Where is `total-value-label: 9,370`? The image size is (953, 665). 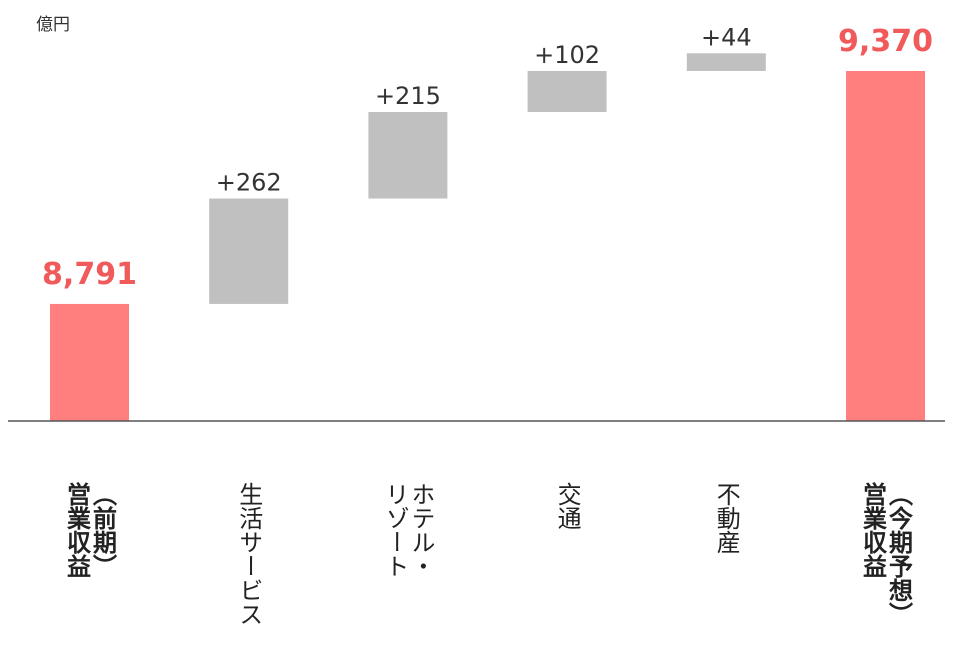 total-value-label: 9,370 is located at coordinates (885, 41).